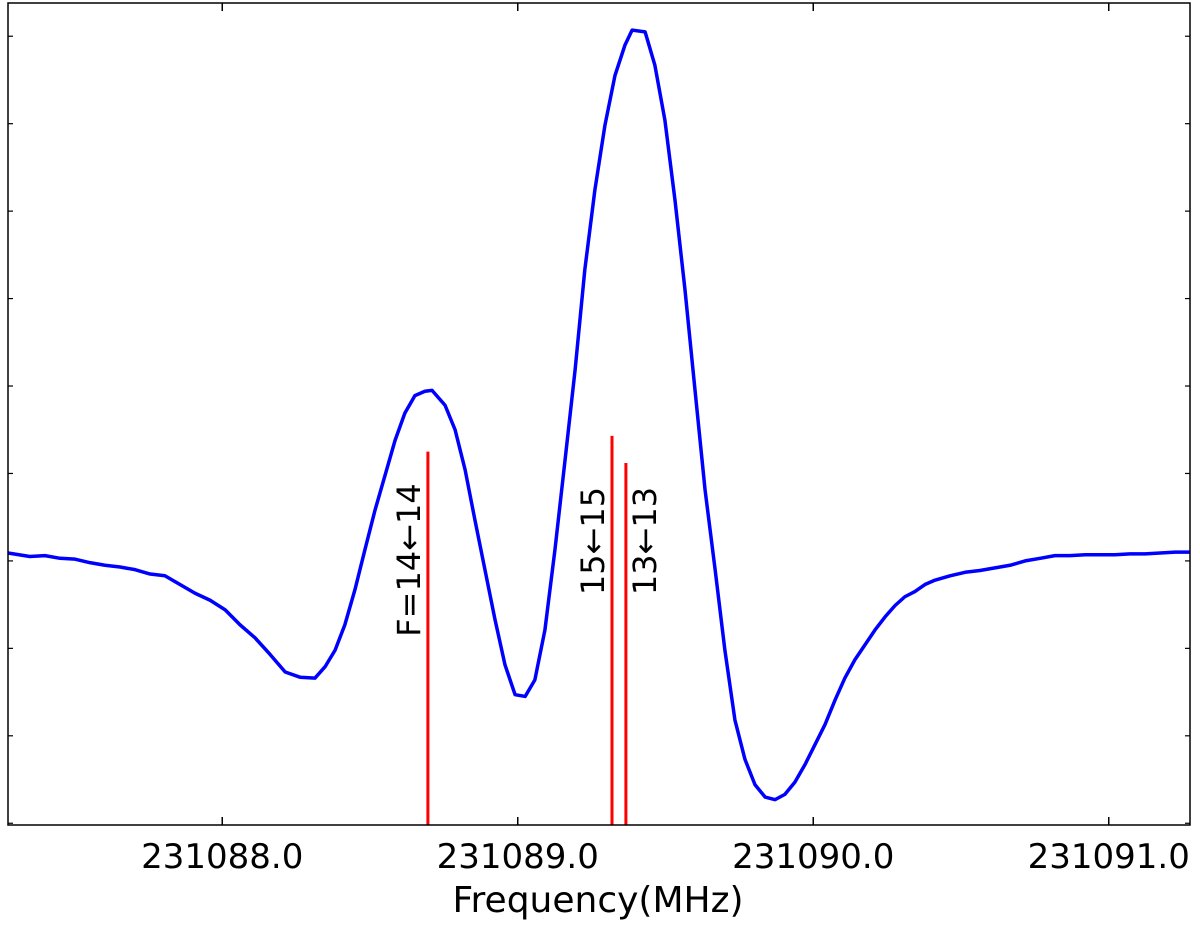  I want to click on x-tick-label: 231091.0, so click(1109, 857).